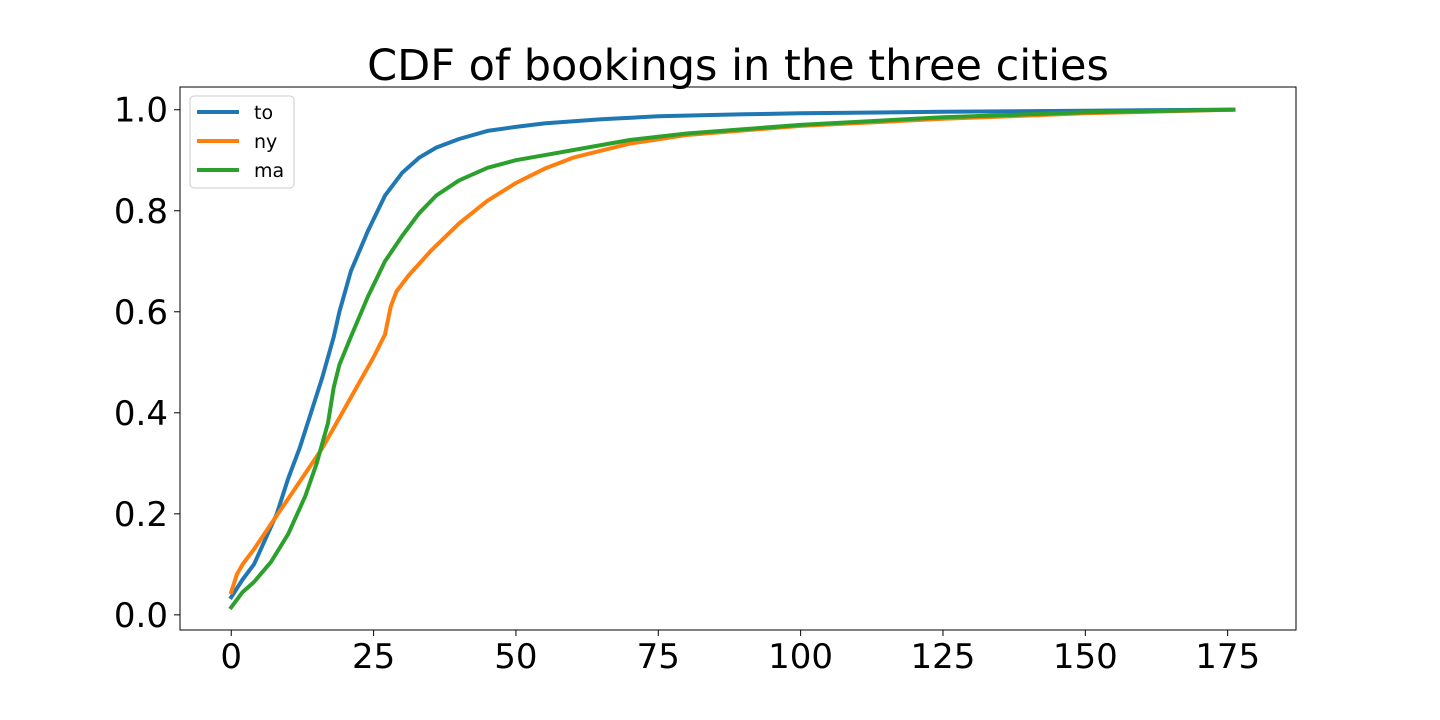 The height and width of the screenshot is (720, 1440). Describe the element at coordinates (263, 113) in the screenshot. I see `legend-label-to: to` at that location.